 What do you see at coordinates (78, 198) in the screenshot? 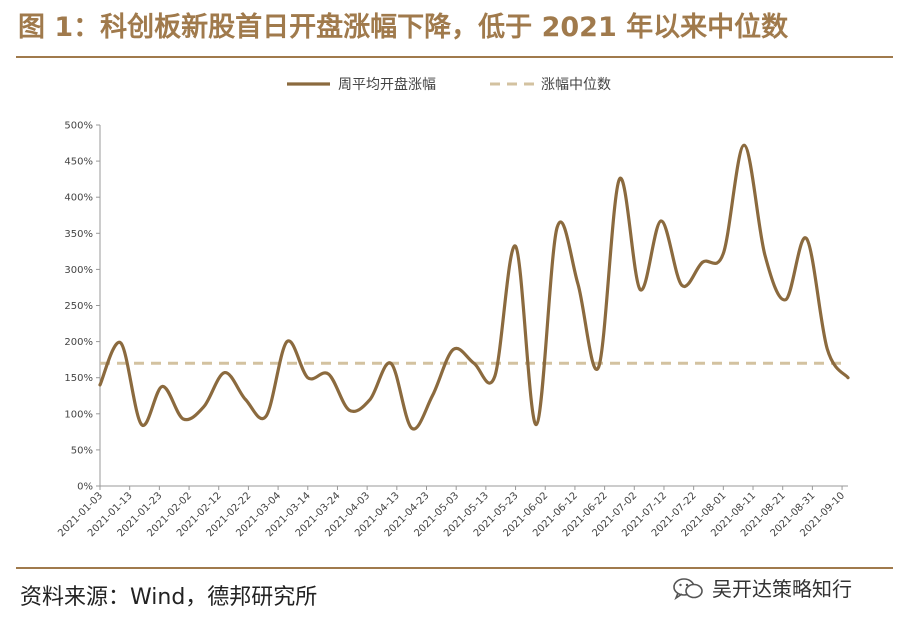
I see `y-tick-label: 400%` at bounding box center [78, 198].